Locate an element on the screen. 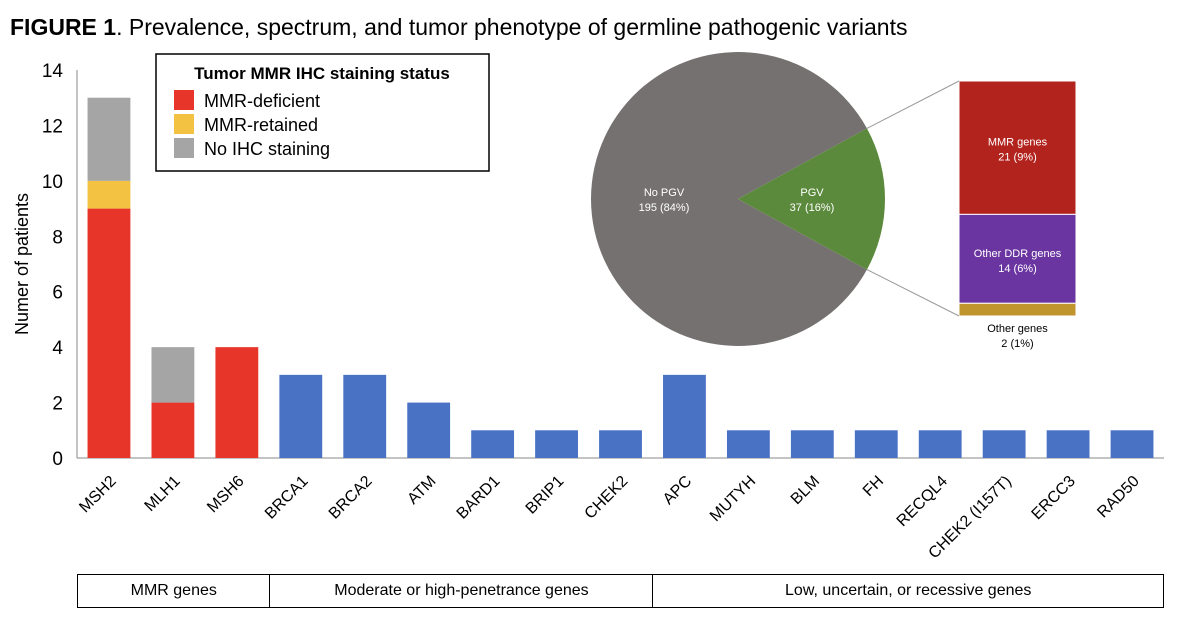 The image size is (1196, 626). gene-group-cell: Moderate or high-penetrance genes is located at coordinates (460, 591).